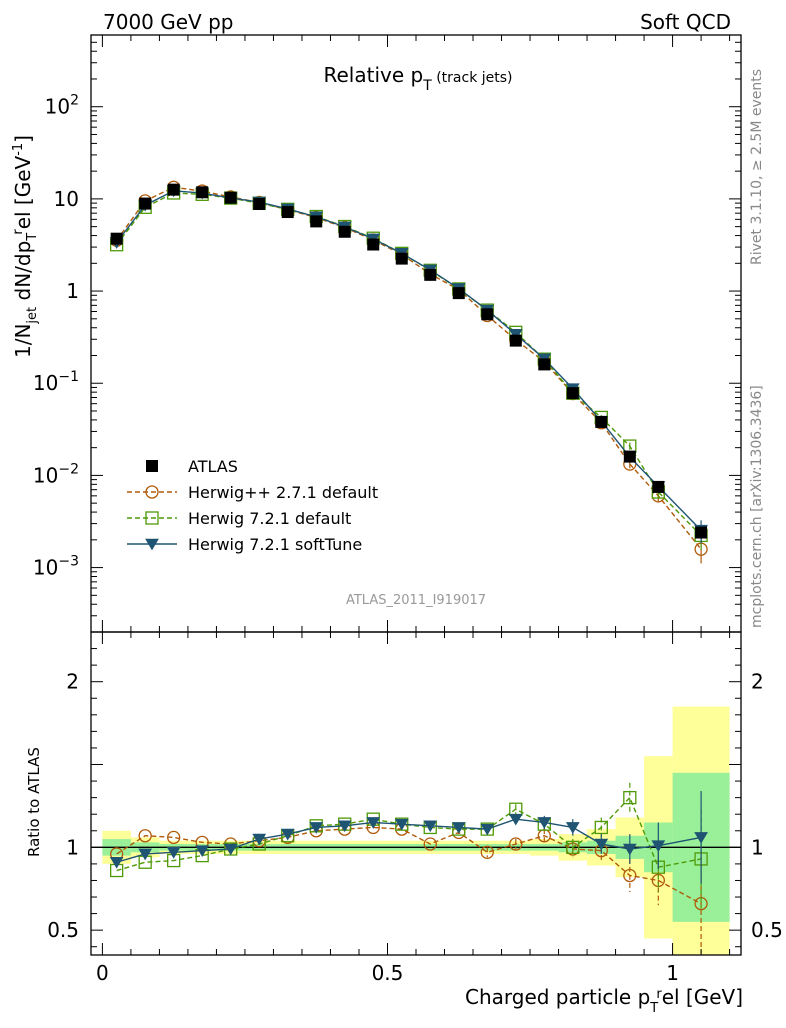 The height and width of the screenshot is (1028, 786). What do you see at coordinates (417, 78) in the screenshot?
I see `plot-title: Relative pT (track jets)` at bounding box center [417, 78].